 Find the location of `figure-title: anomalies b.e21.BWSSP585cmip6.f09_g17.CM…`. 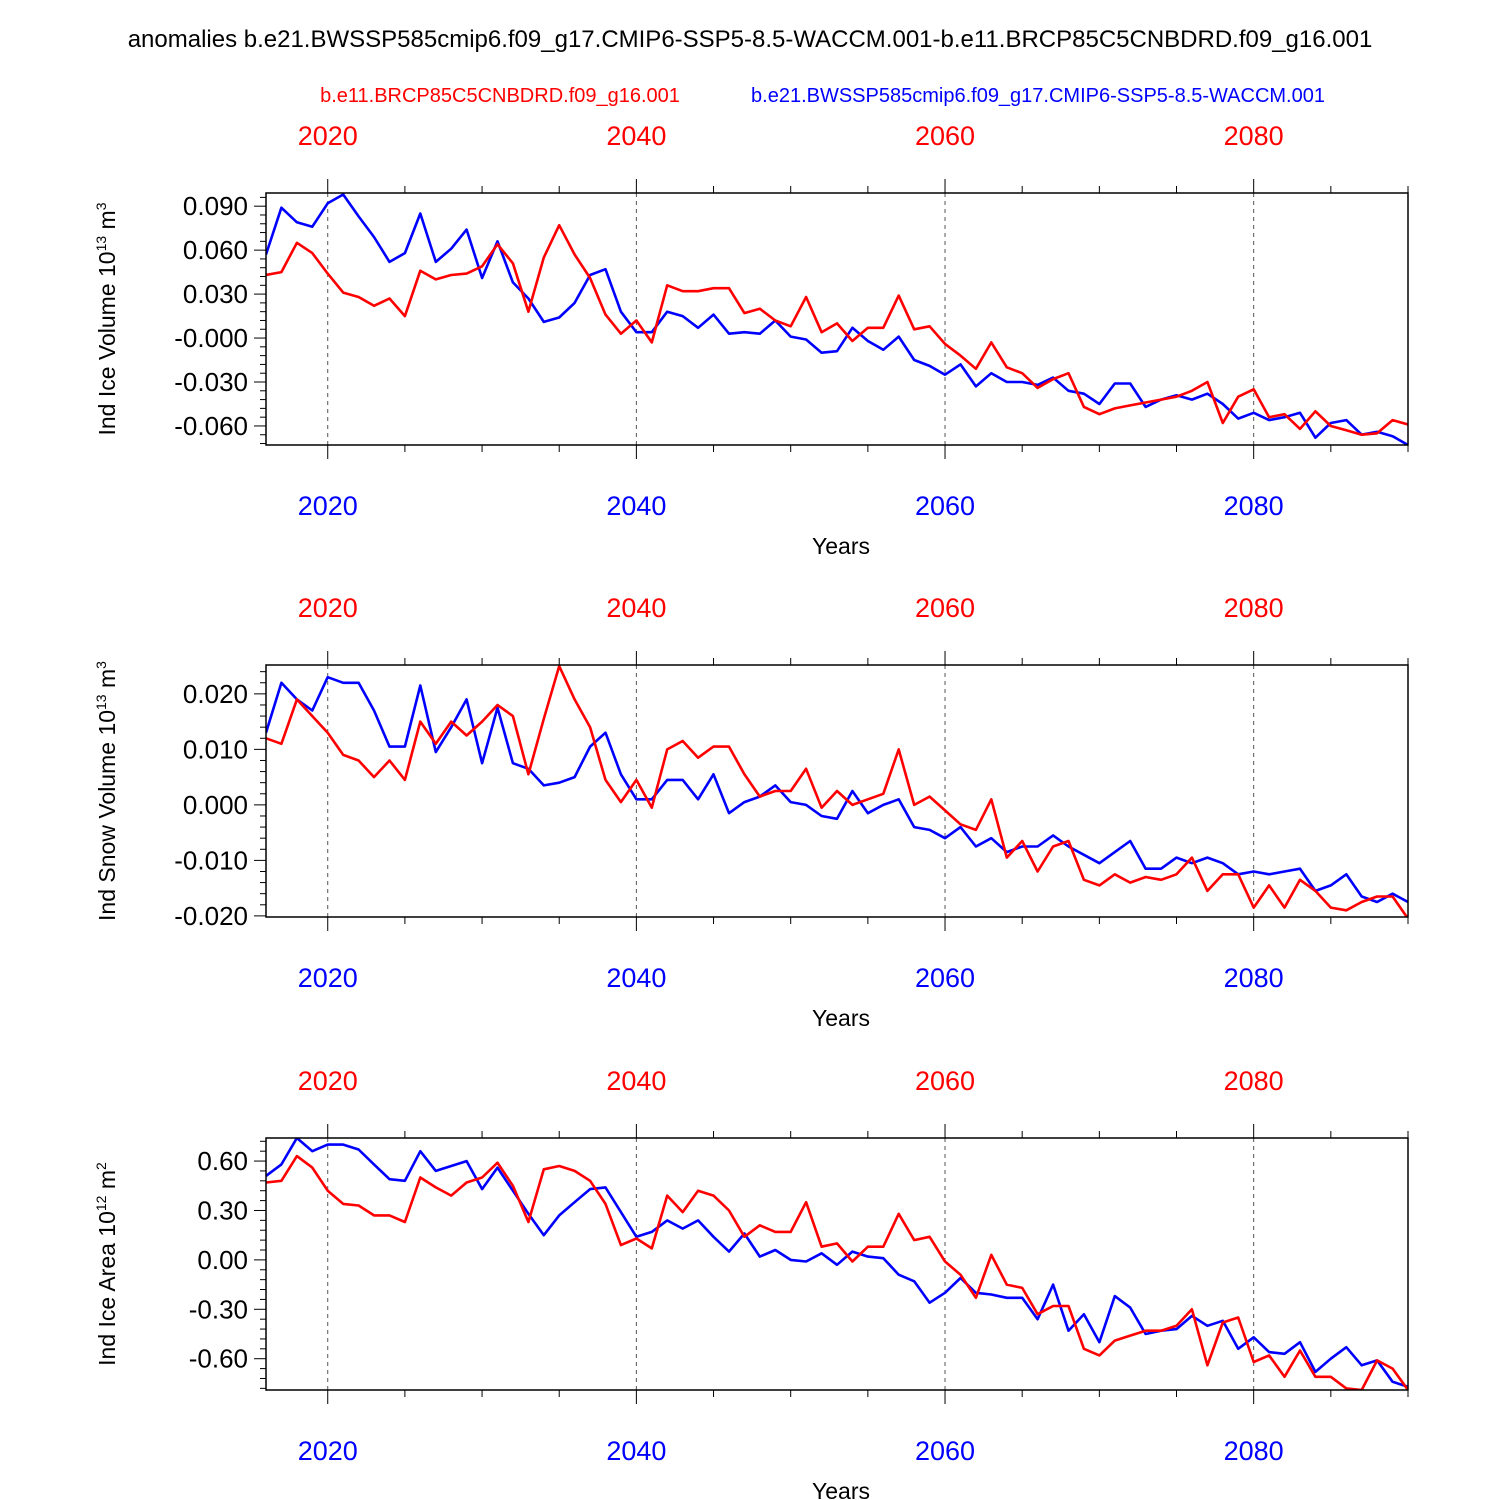

figure-title: anomalies b.e21.BWSSP585cmip6.f09_g17.CM… is located at coordinates (750, 39).